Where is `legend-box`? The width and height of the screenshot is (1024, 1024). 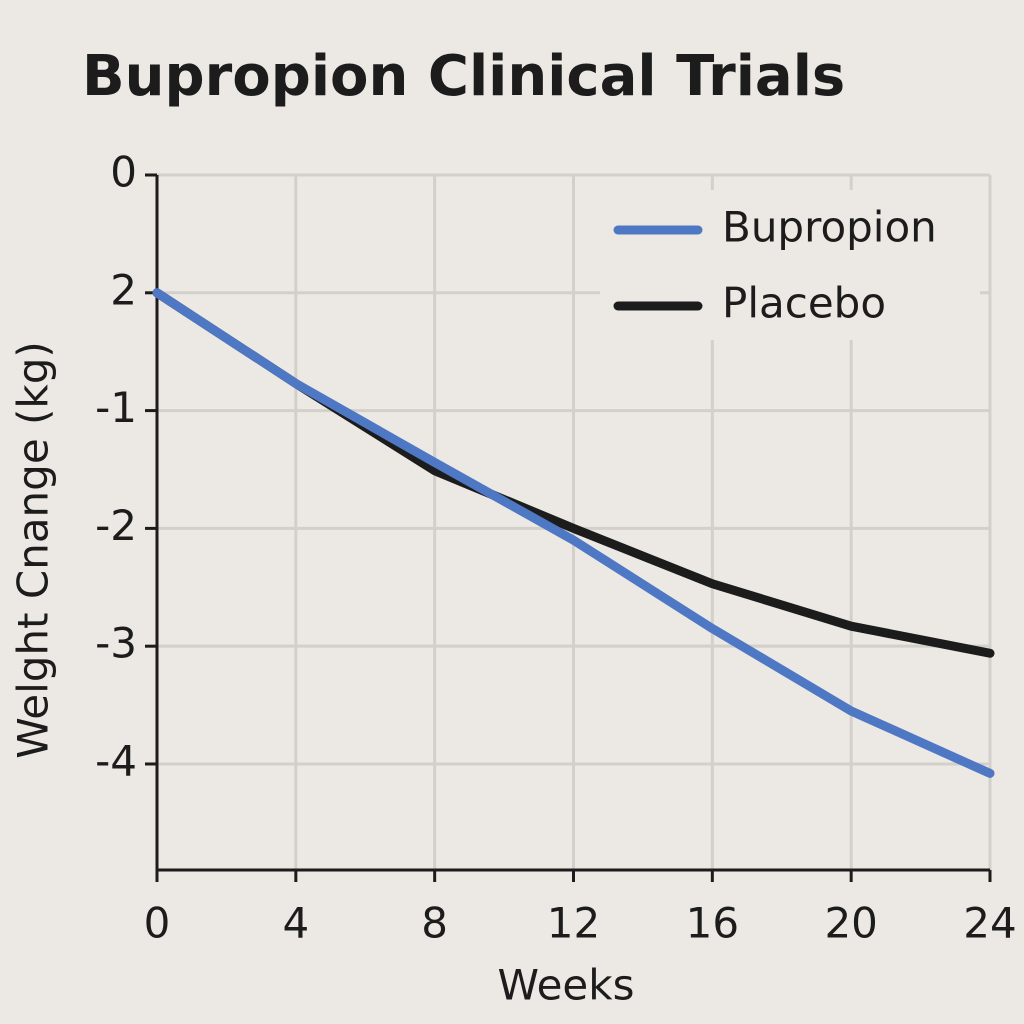 legend-box is located at coordinates (790, 265).